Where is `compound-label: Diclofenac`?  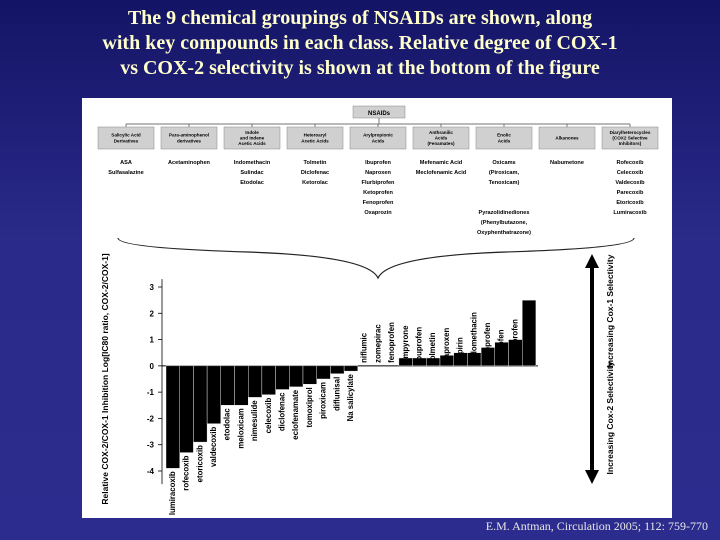 compound-label: Diclofenac is located at coordinates (315, 173).